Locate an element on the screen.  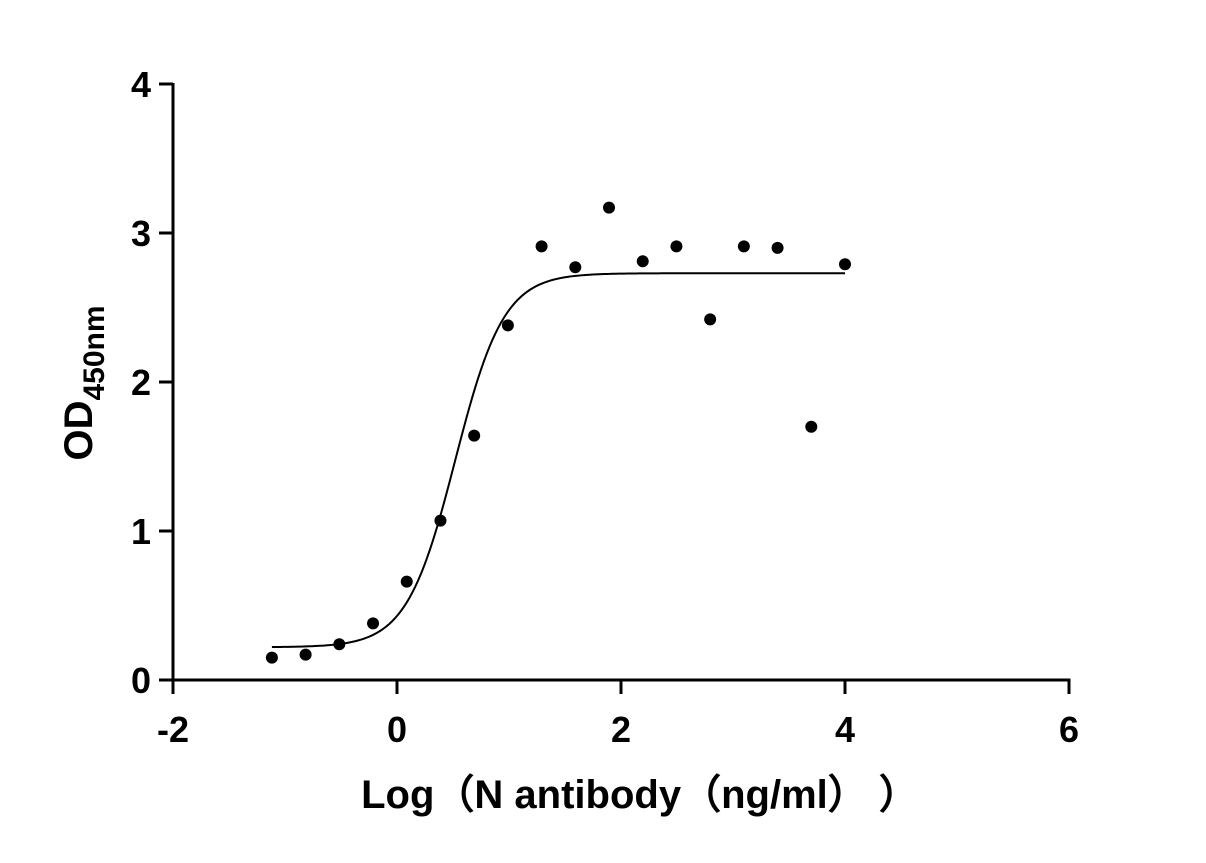
x-tick-label: 6 is located at coordinates (1069, 729).